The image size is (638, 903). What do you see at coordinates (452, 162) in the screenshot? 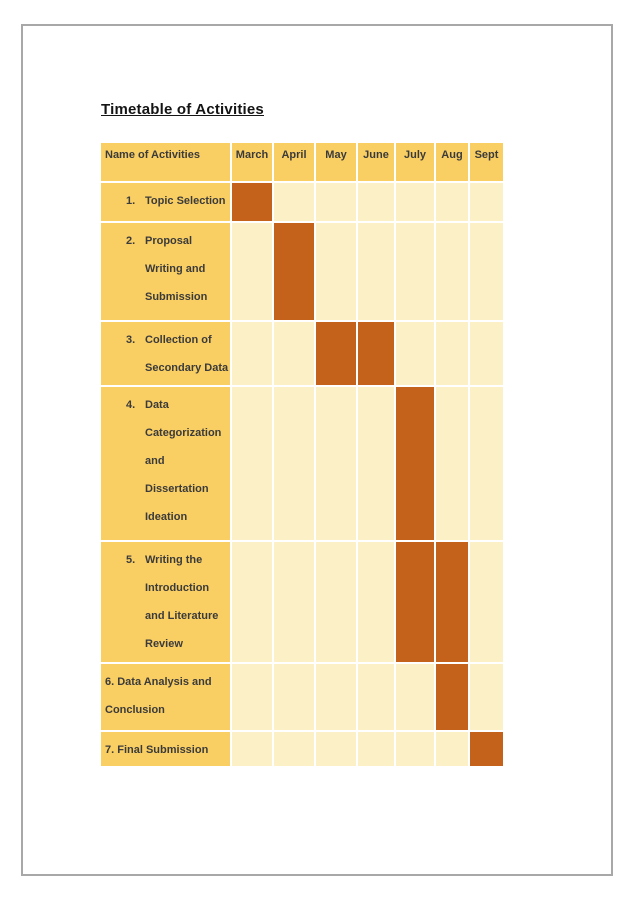
I see `column-header-aug: Aug` at bounding box center [452, 162].